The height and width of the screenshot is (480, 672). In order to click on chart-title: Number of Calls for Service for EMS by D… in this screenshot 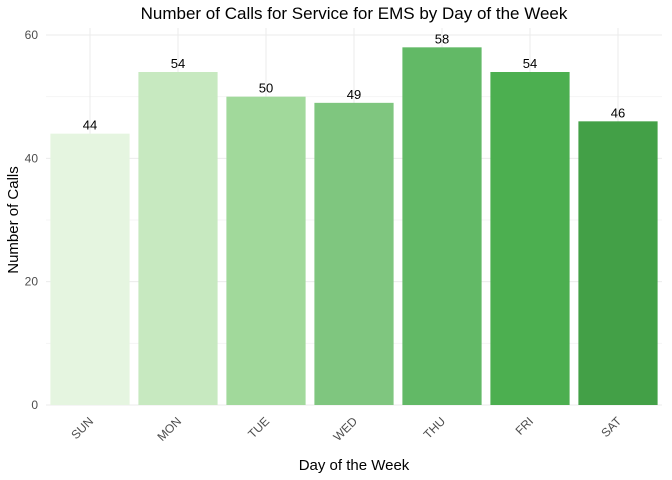, I will do `click(354, 13)`.